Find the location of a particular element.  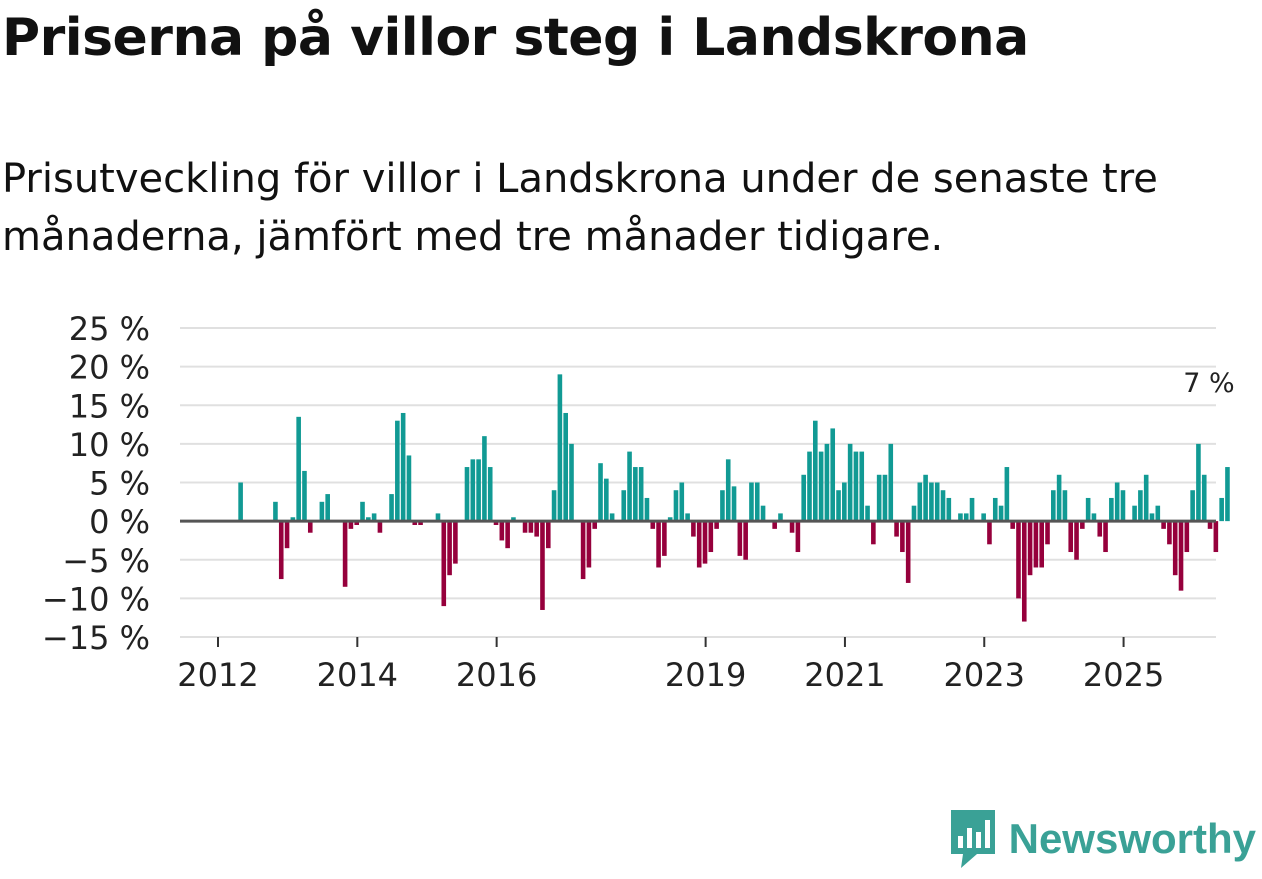

x-tick-label: 2016 is located at coordinates (496, 675).